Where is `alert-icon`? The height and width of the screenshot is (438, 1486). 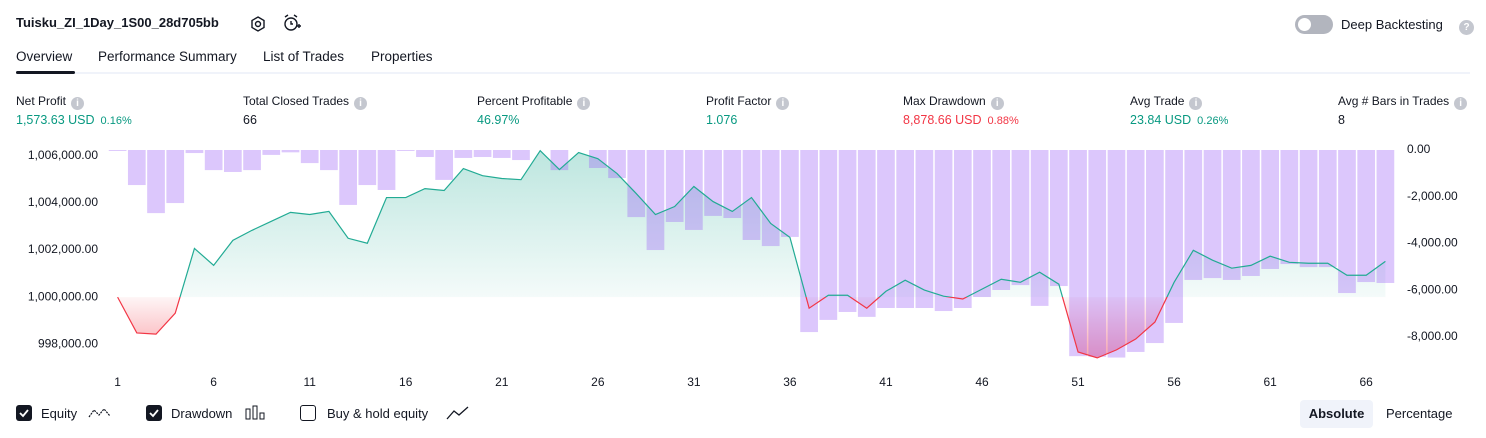
alert-icon is located at coordinates (292, 23).